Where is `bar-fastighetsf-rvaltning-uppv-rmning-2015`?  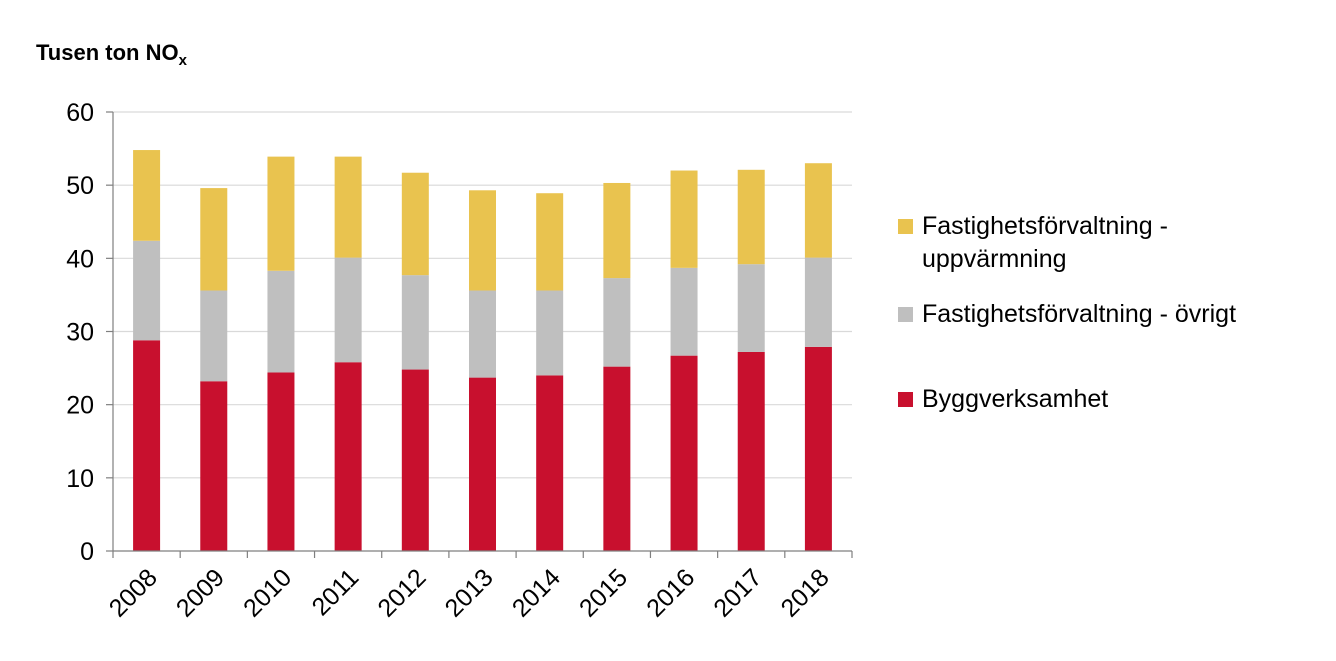
bar-fastighetsf-rvaltning-uppv-rmning-2015 is located at coordinates (617, 230).